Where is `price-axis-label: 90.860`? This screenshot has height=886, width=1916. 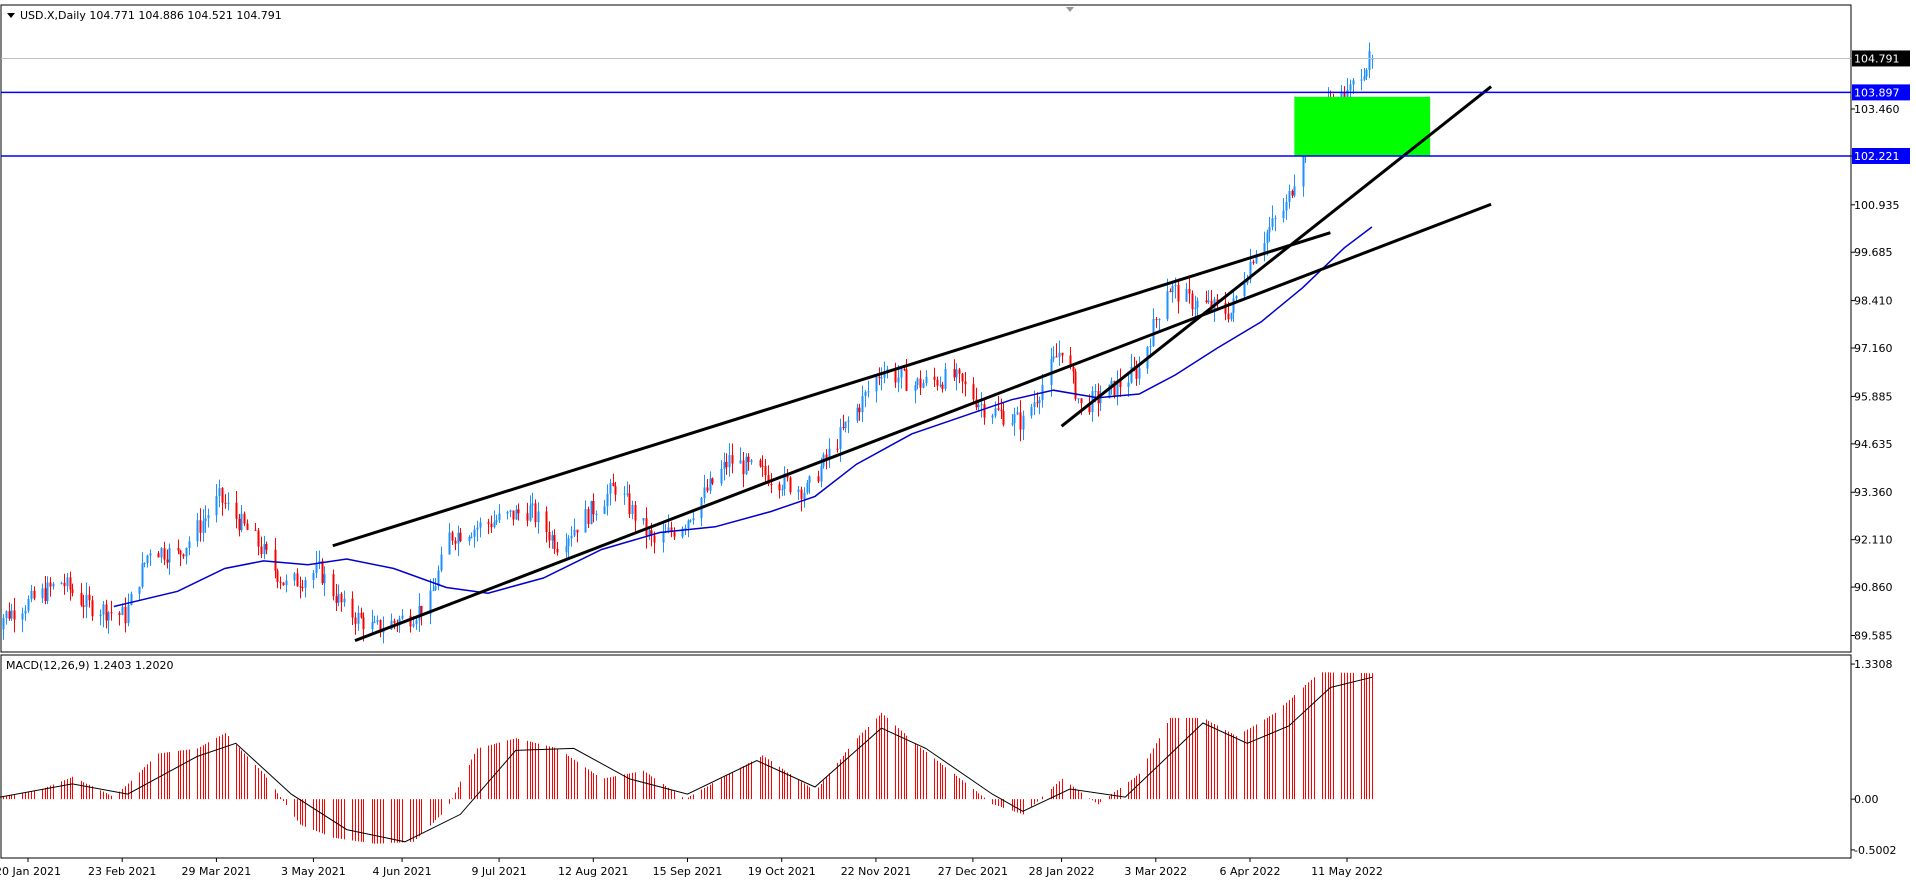
price-axis-label: 90.860 is located at coordinates (1873, 587).